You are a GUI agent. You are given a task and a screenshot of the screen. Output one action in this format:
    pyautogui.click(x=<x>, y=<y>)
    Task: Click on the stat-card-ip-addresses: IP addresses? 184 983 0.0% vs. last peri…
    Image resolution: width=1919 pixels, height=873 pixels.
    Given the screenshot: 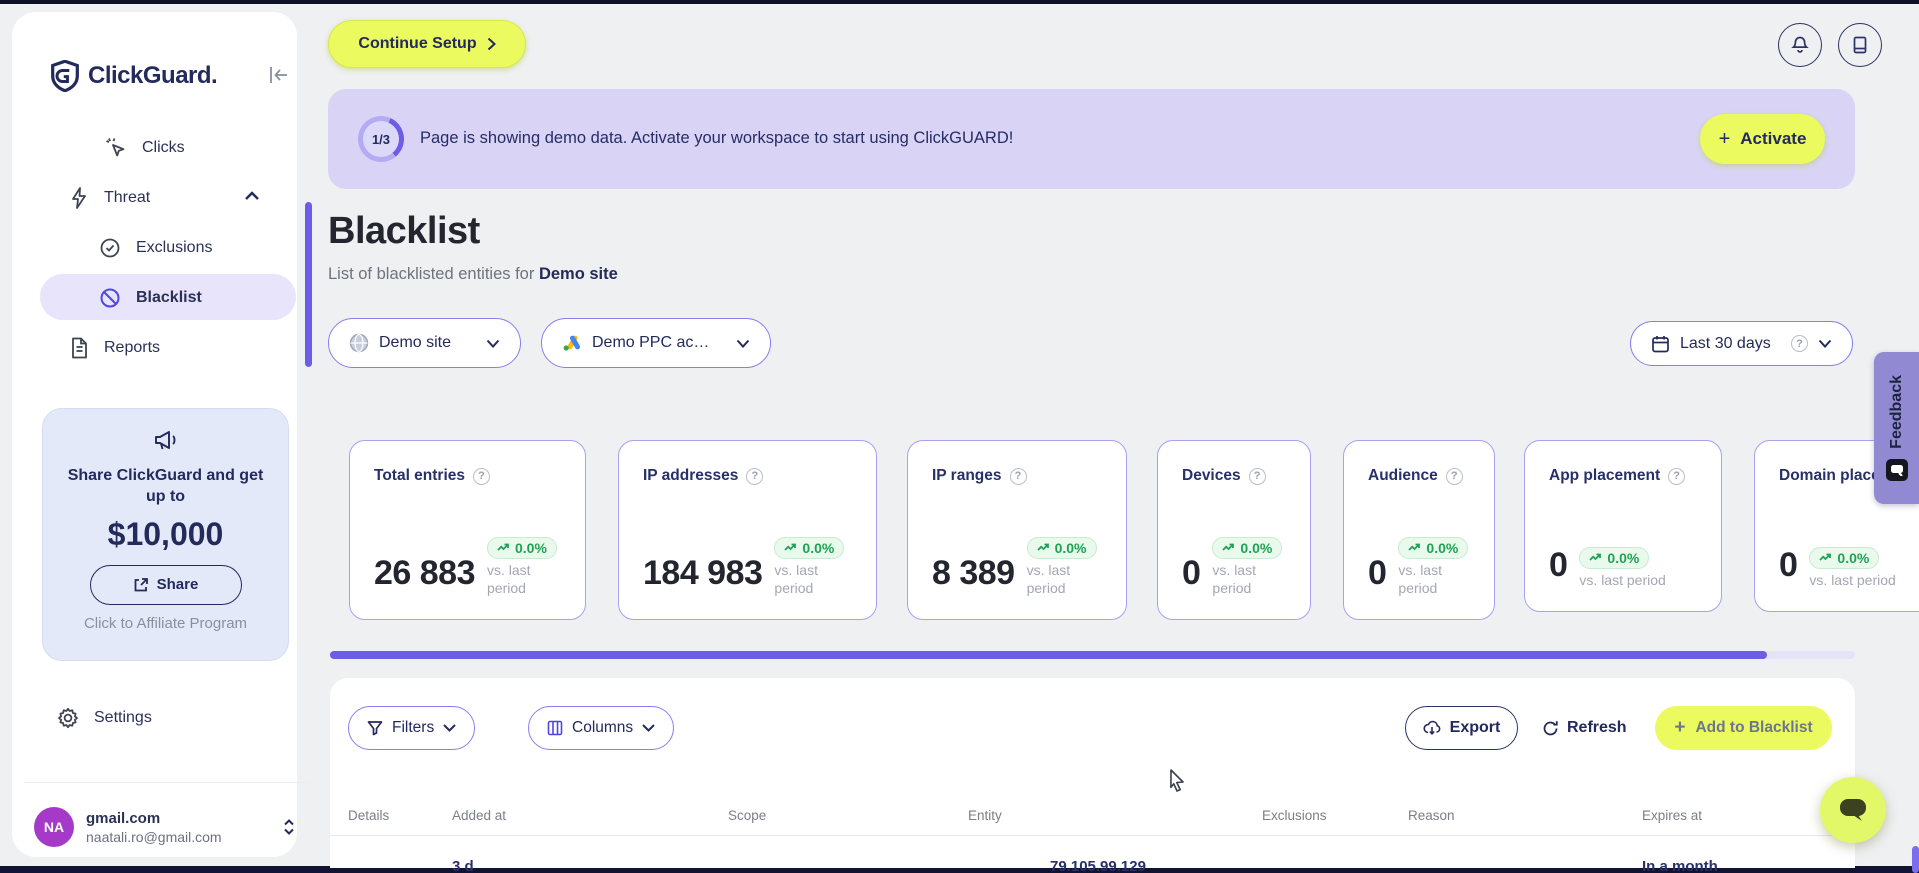 What is the action you would take?
    pyautogui.click(x=747, y=530)
    